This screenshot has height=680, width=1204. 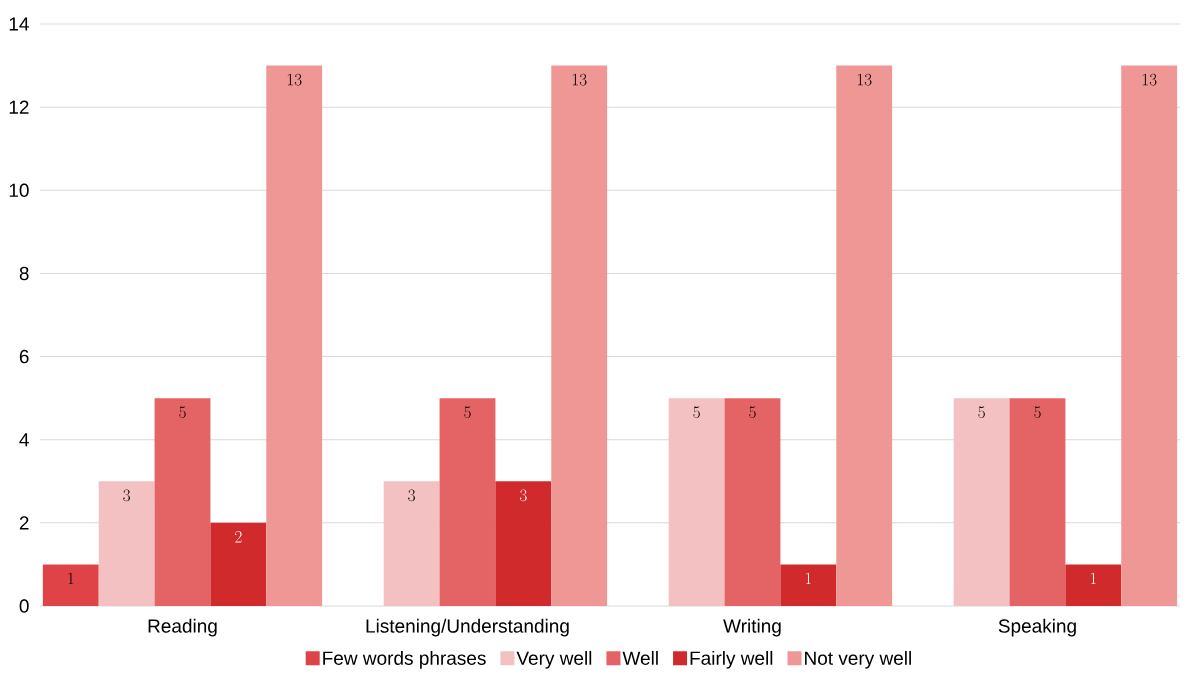 I want to click on legend-label: Fairly well, so click(x=731, y=659).